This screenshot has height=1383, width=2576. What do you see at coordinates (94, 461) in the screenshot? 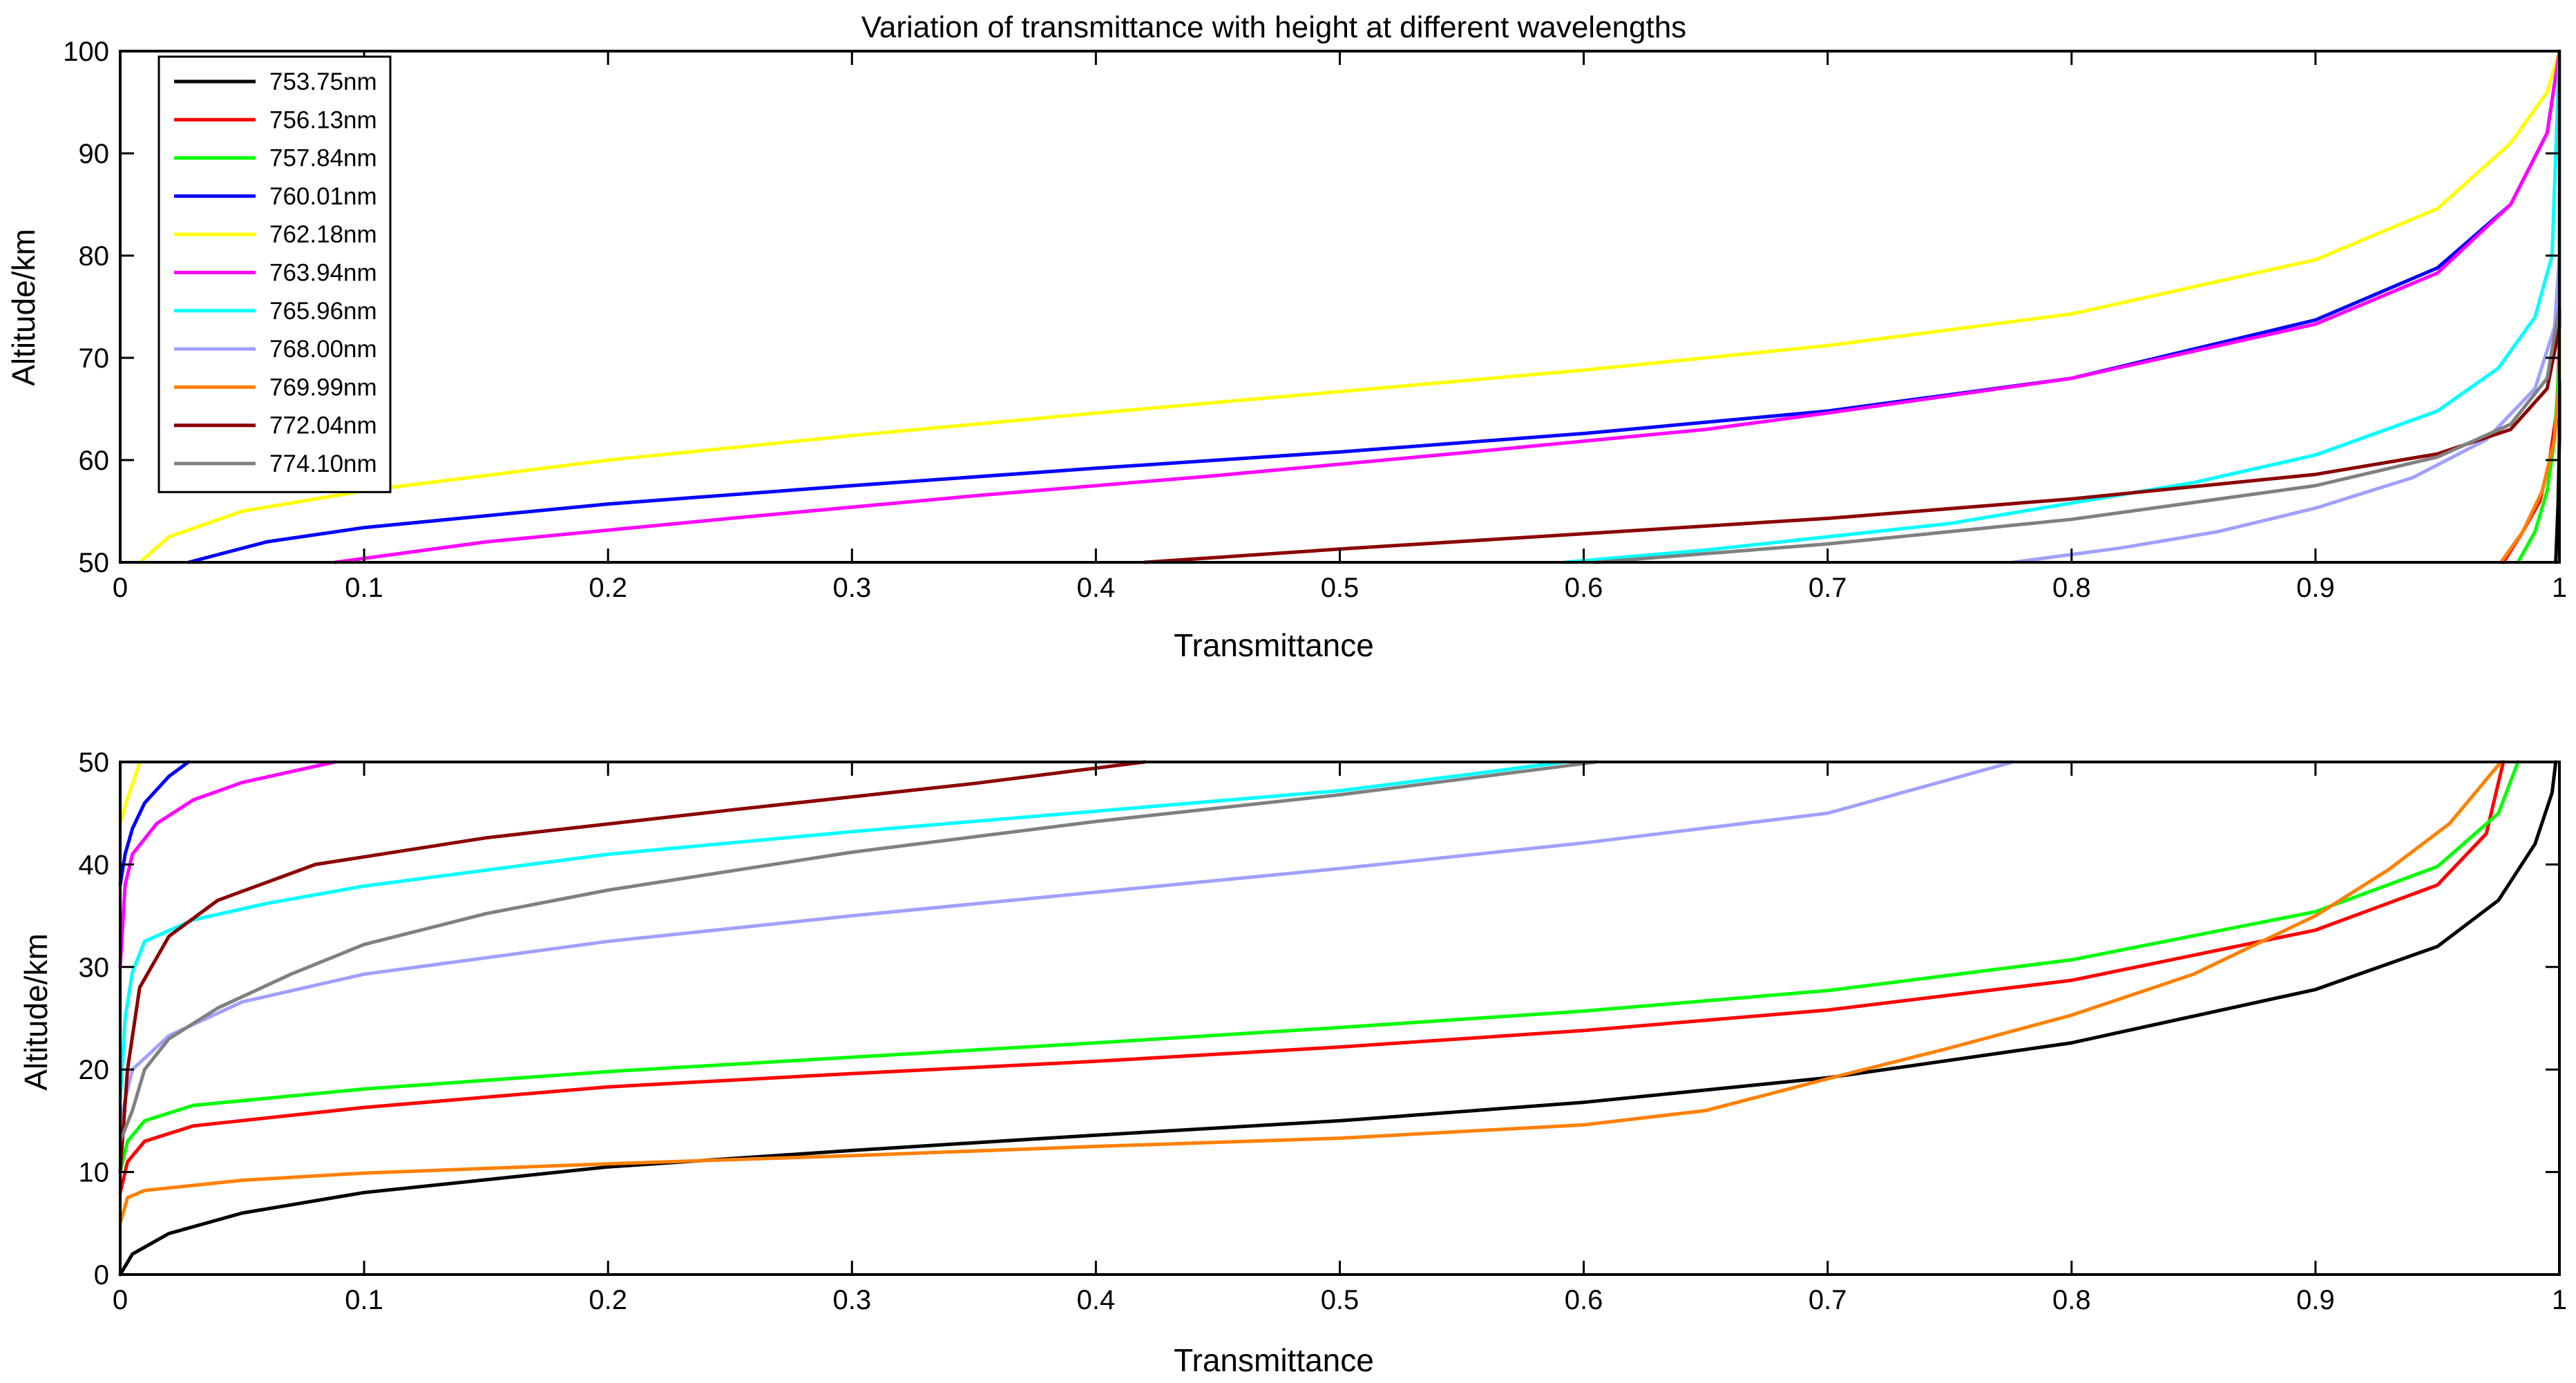
I see `top-y-tick-label: 60` at bounding box center [94, 461].